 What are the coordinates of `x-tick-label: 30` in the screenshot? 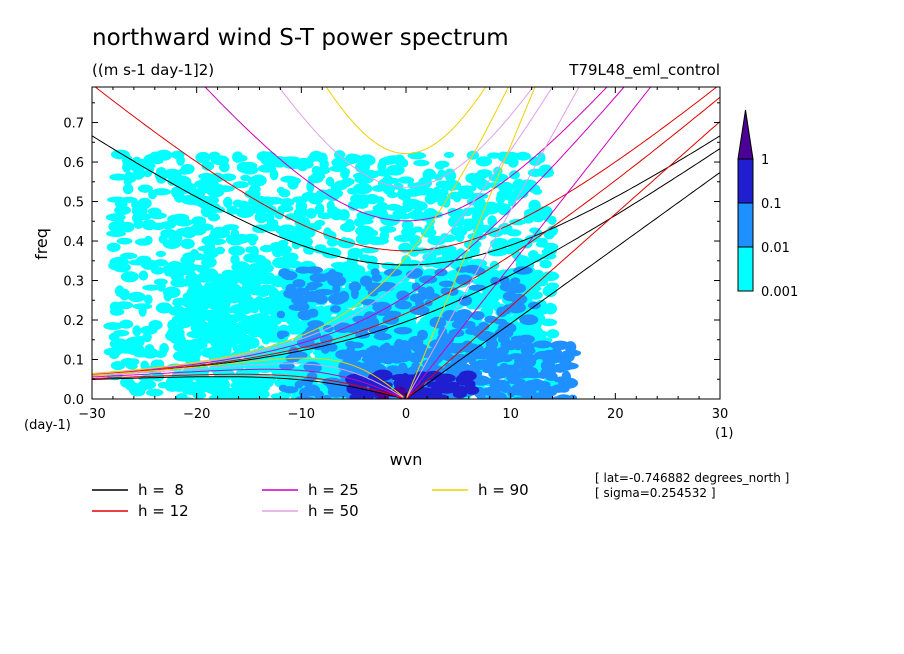 It's located at (720, 414).